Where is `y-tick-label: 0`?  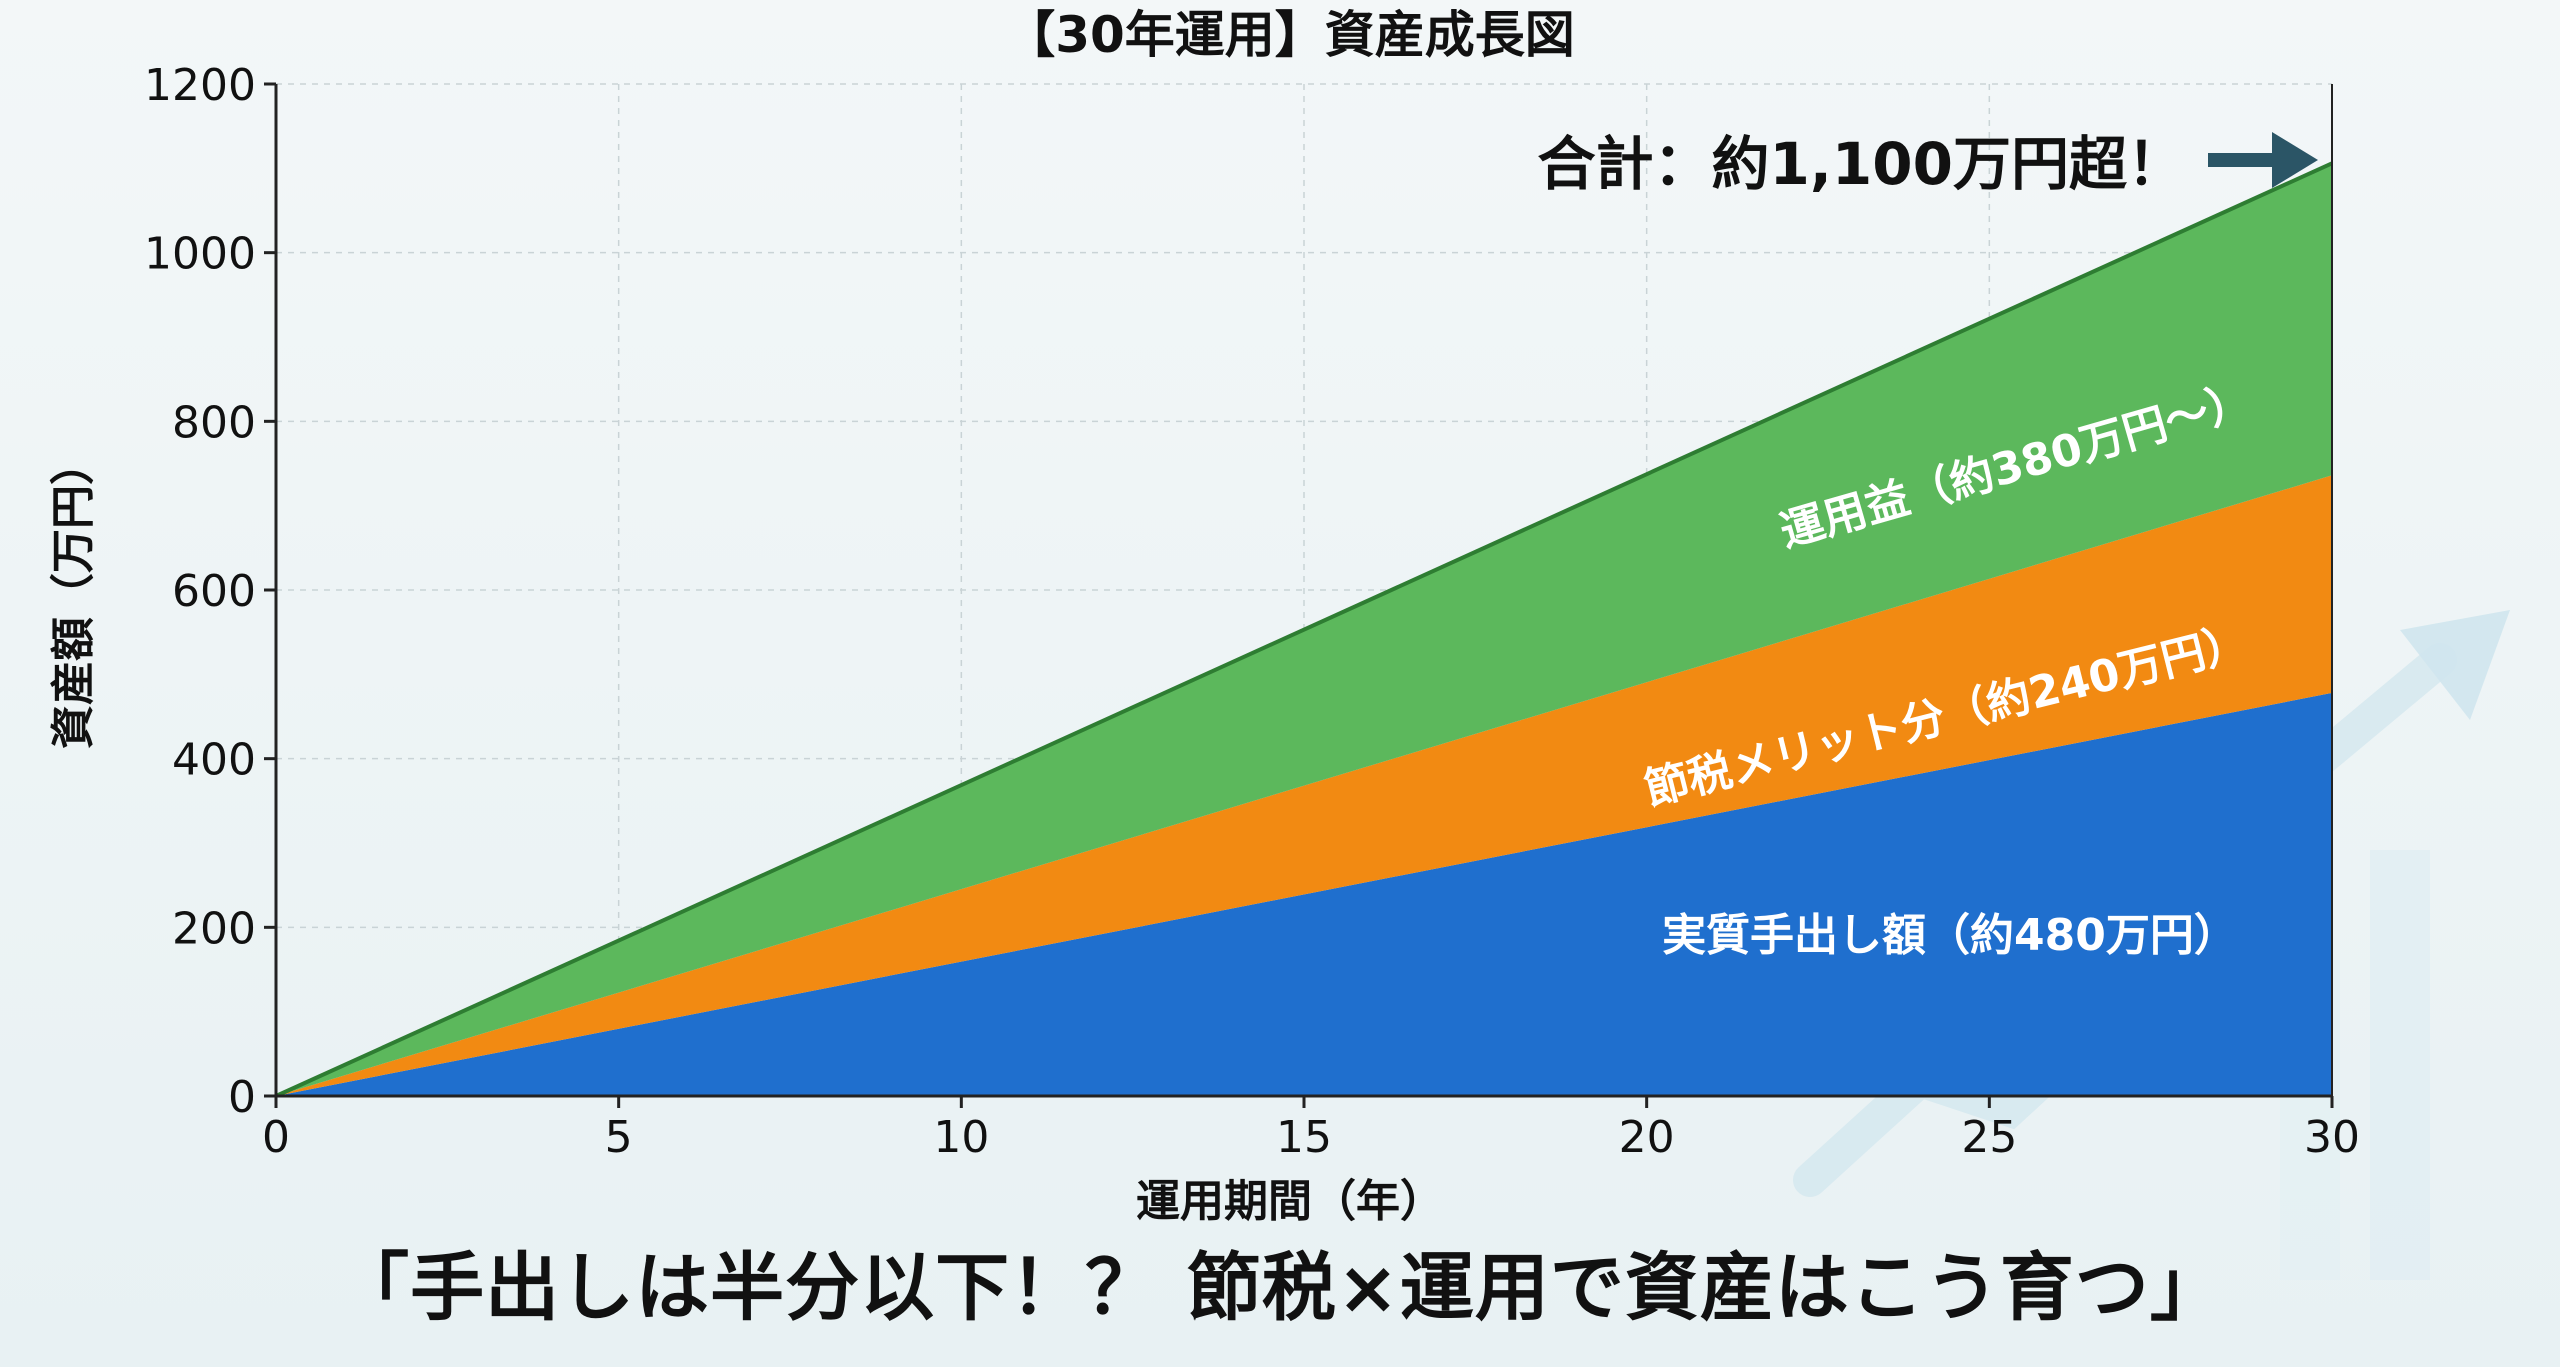 y-tick-label: 0 is located at coordinates (242, 1097).